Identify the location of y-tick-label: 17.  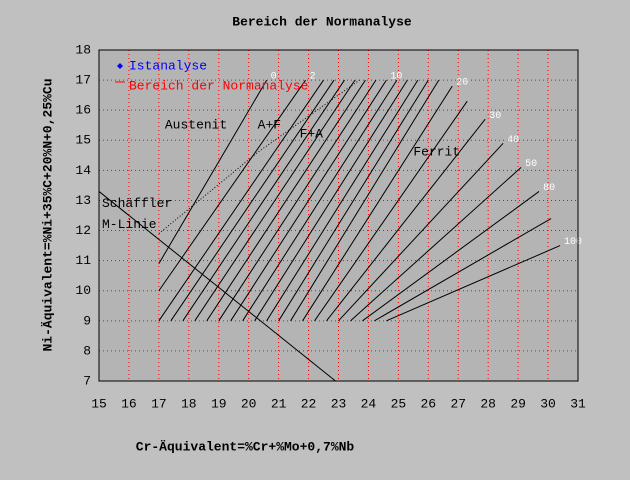
(83, 80).